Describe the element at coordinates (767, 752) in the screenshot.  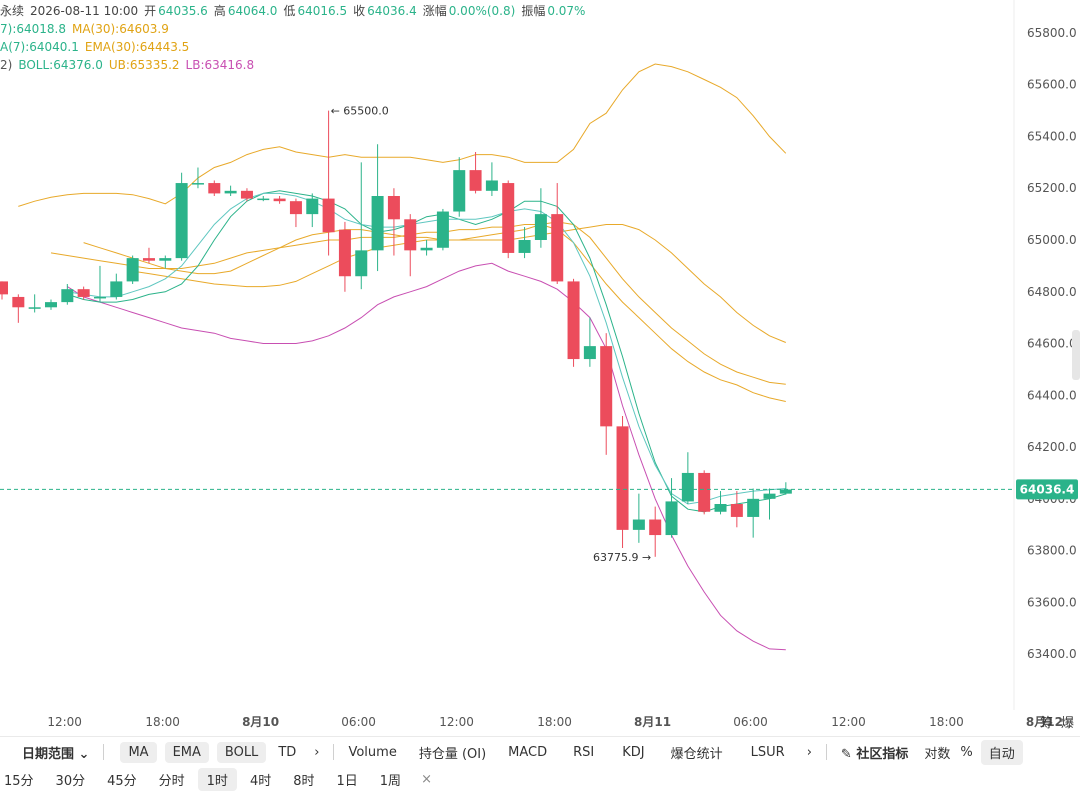
I see `lsur-tab: LSUR` at that location.